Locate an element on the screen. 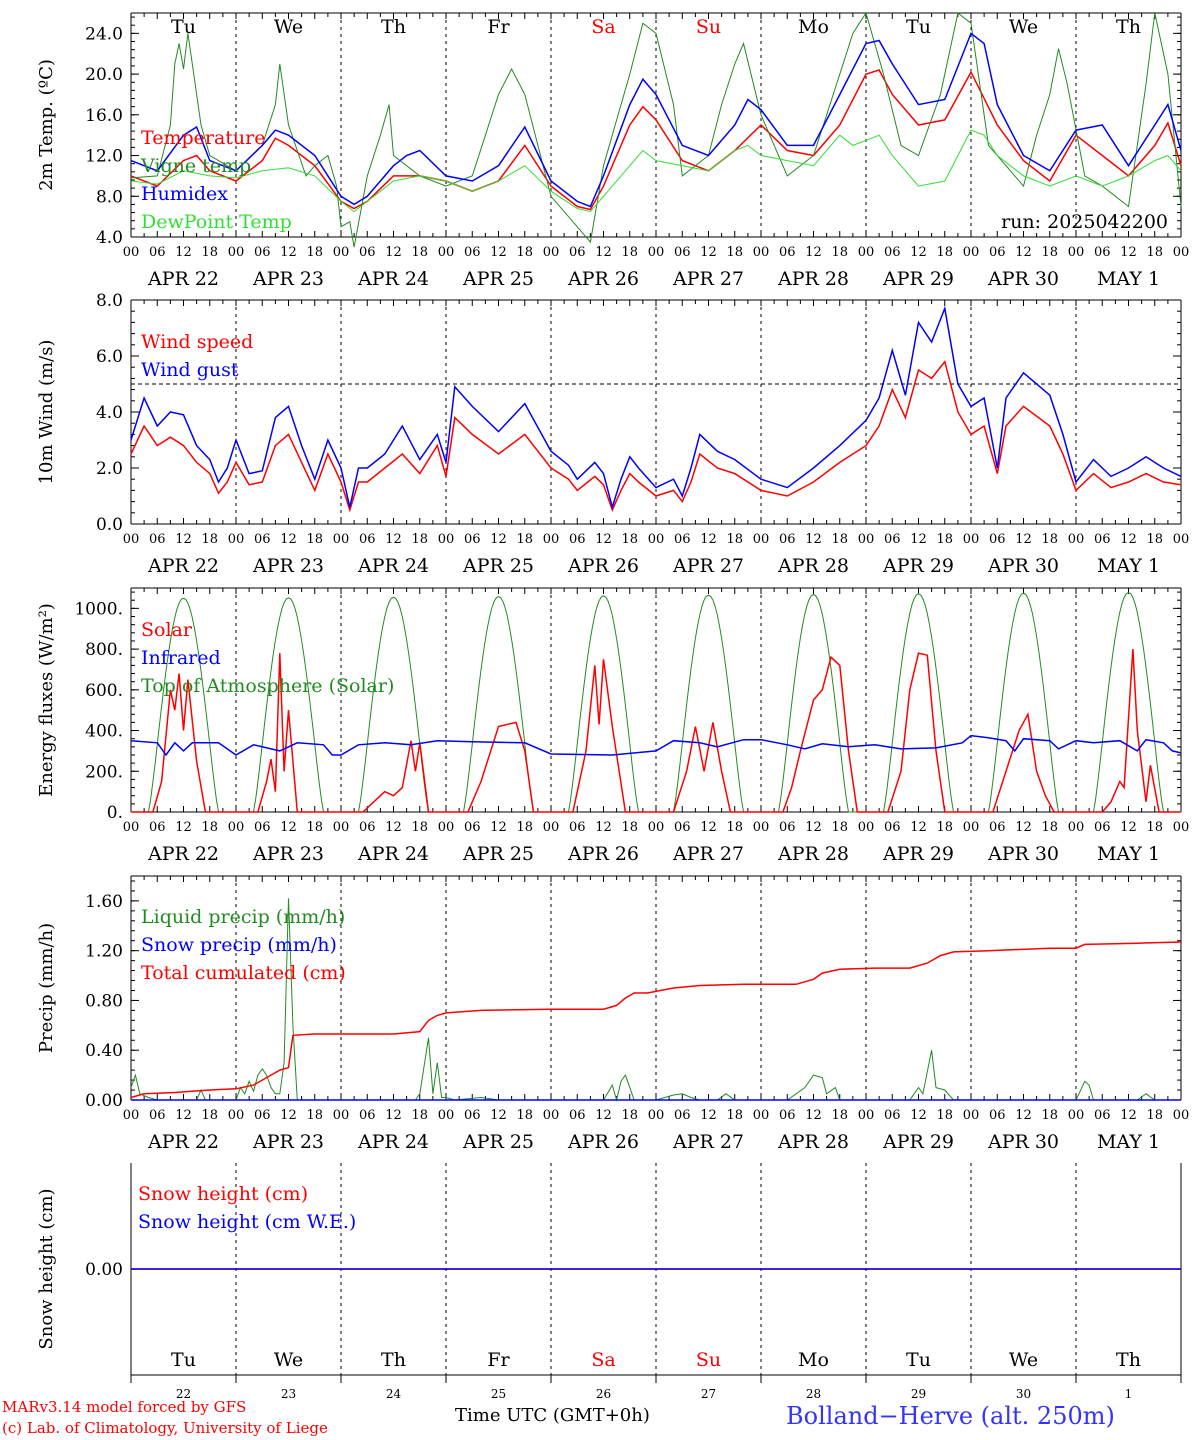  y-axis-label: Precip (mm/h) is located at coordinates (46, 988).